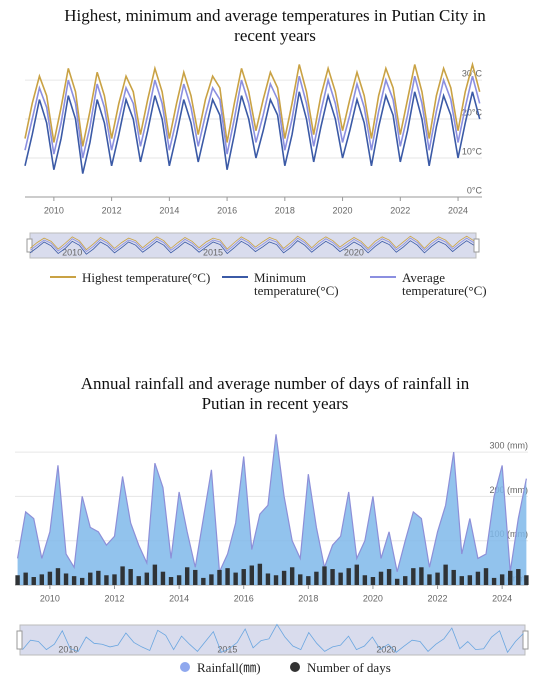  What do you see at coordinates (349, 667) in the screenshot?
I see `legend-label: Number of days` at bounding box center [349, 667].